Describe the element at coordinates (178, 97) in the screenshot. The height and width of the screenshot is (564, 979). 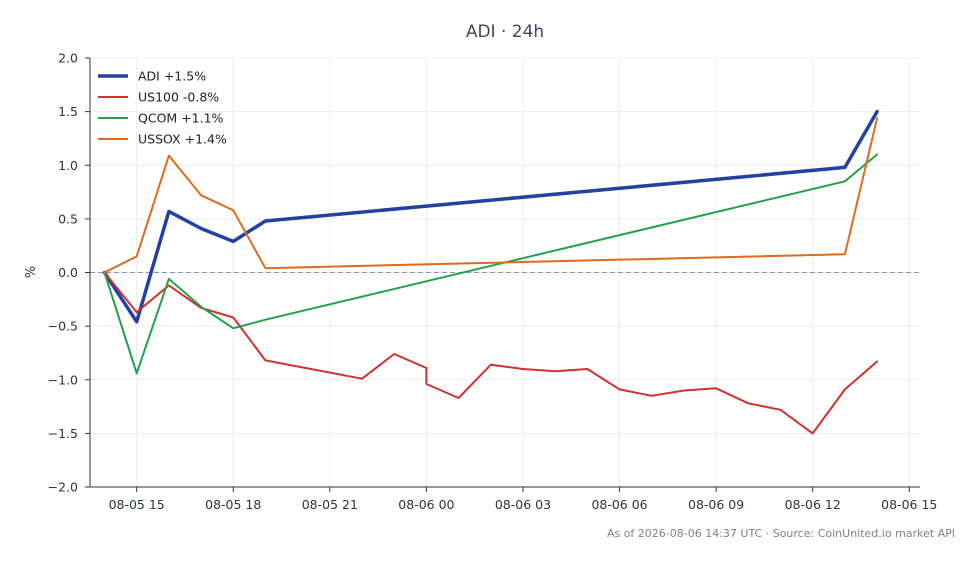
I see `legend-label-us100: US100 -0.8%` at that location.